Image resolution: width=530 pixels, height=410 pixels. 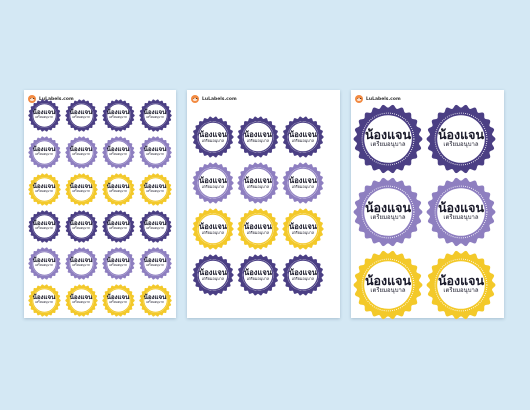 What do you see at coordinates (195, 99) in the screenshot?
I see `lulabels-logo-icon` at bounding box center [195, 99].